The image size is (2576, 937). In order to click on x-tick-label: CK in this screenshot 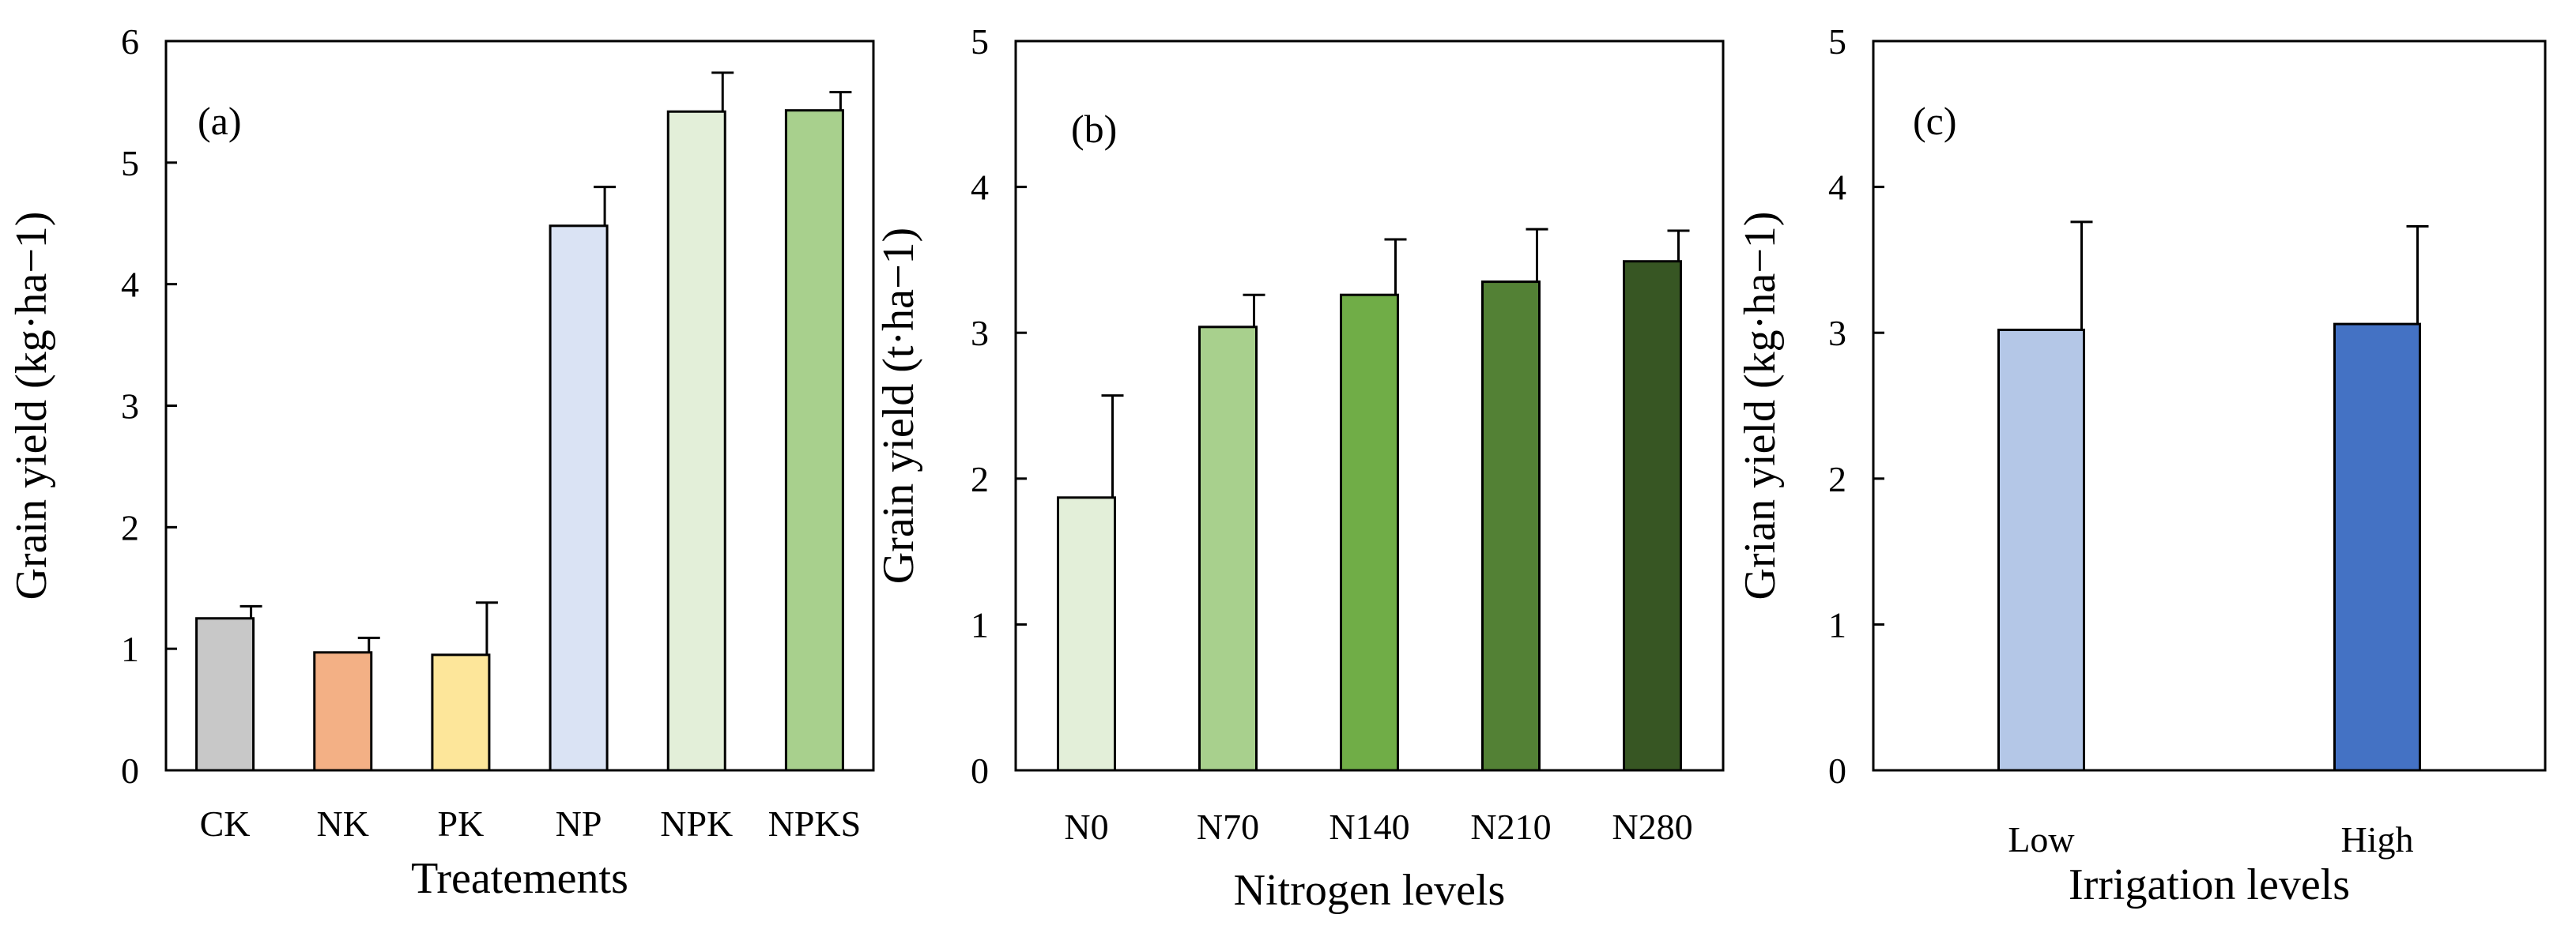, I will do `click(225, 824)`.